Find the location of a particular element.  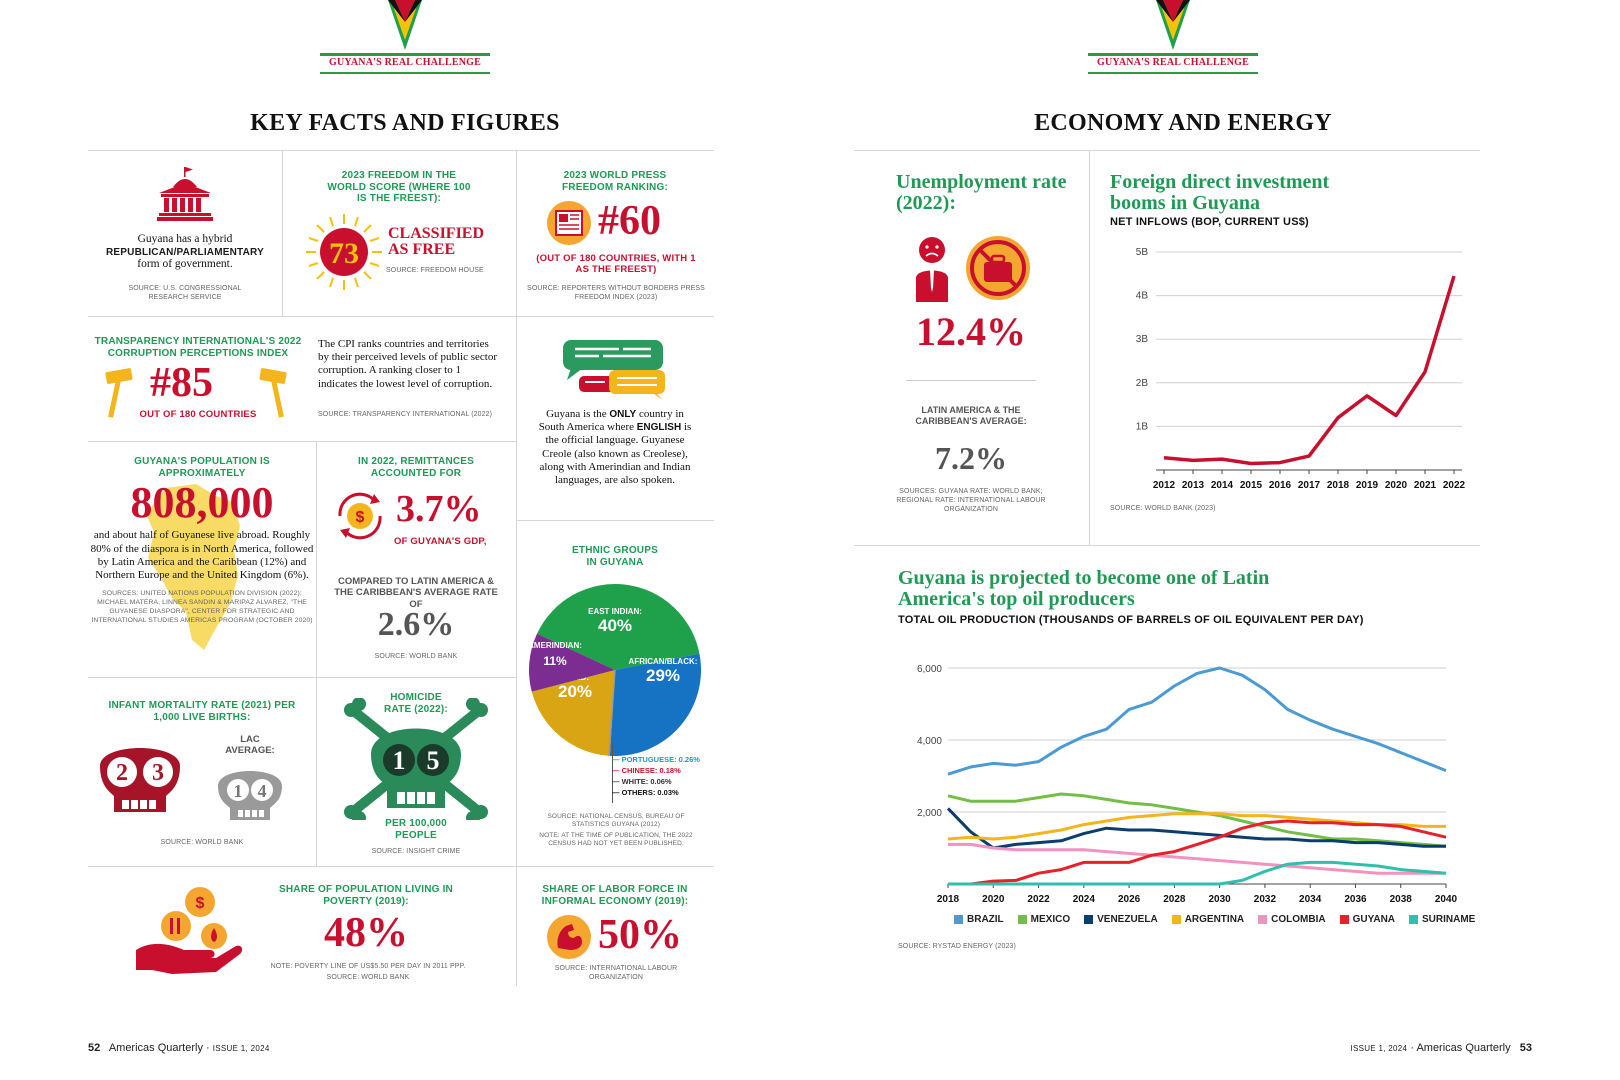

left-footer: 52 Americas Quarterly · ISSUE 1, 2024 is located at coordinates (179, 1048).